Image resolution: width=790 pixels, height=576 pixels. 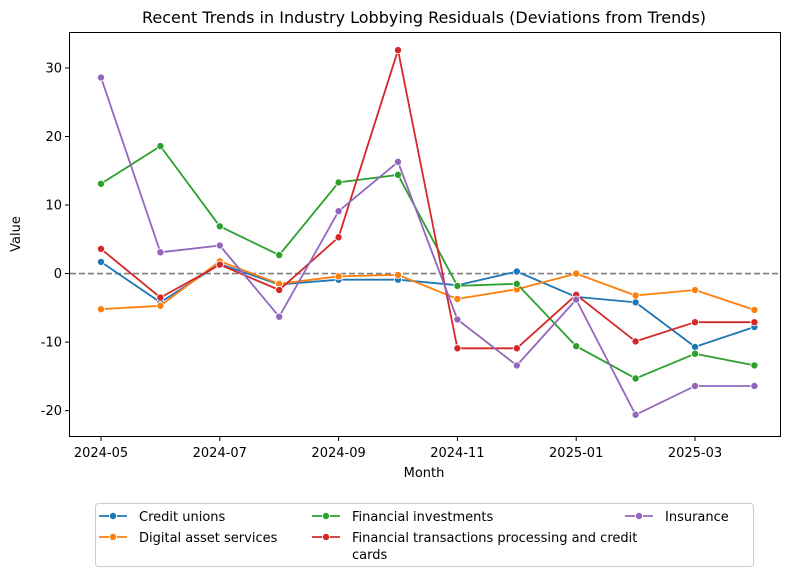 I want to click on legend-label: Financial investments, so click(x=422, y=517).